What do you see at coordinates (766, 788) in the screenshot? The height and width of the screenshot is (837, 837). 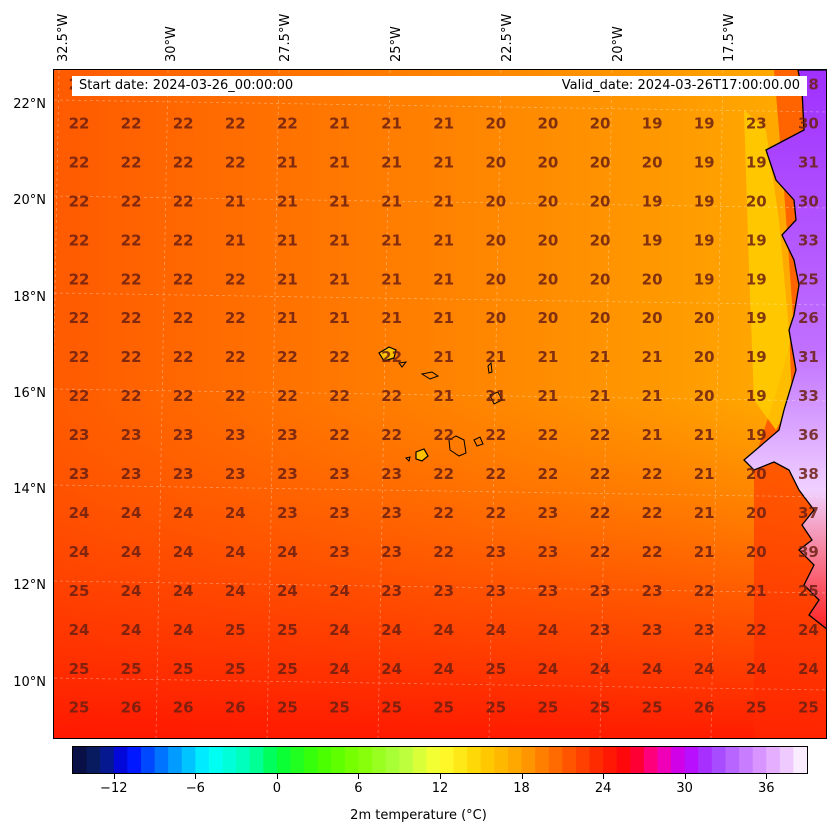 I see `colorbar-tick-label: 36` at bounding box center [766, 788].